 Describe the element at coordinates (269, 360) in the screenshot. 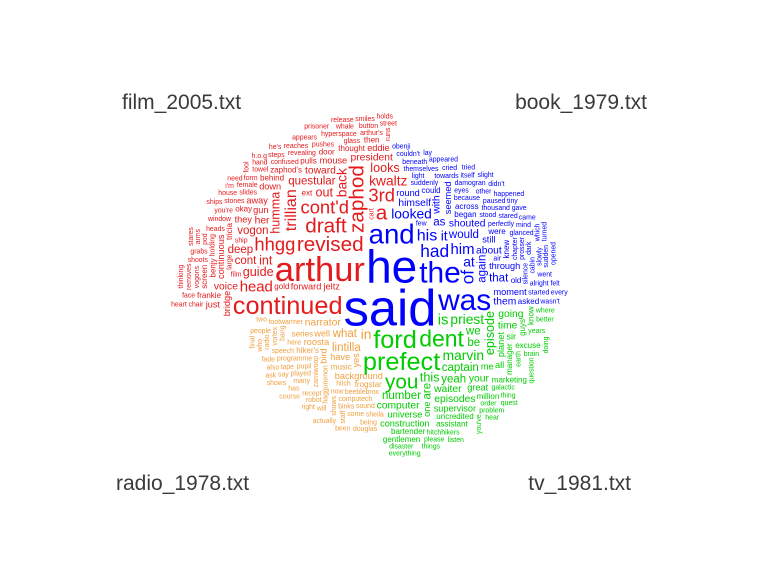

I see `word-fade: fade` at that location.